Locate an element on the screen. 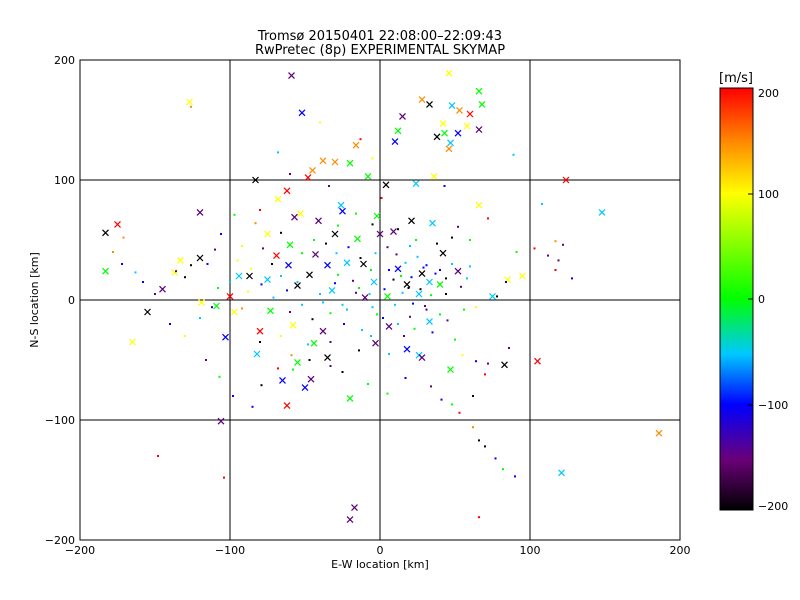 The width and height of the screenshot is (800, 600). x-tick-label: 100 is located at coordinates (530, 550).